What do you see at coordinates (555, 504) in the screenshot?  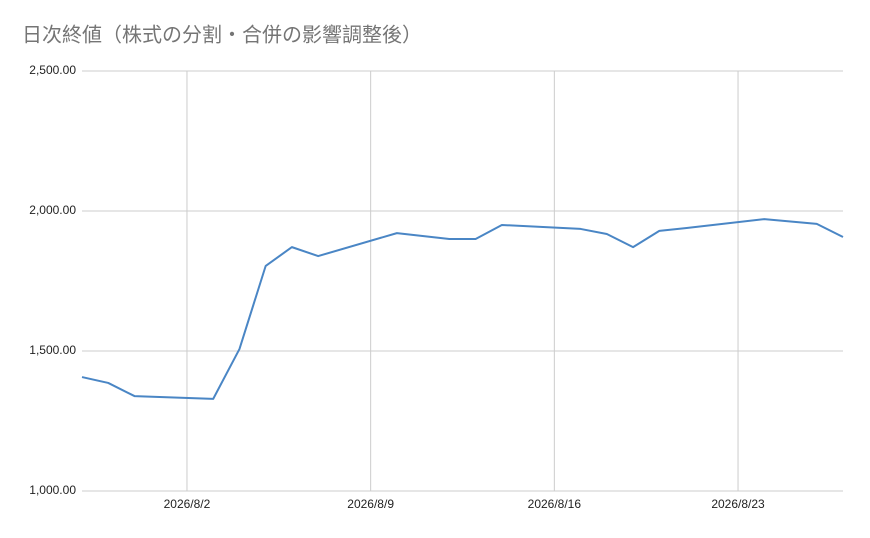 I see `x-tick-label: 2026/8/16` at bounding box center [555, 504].